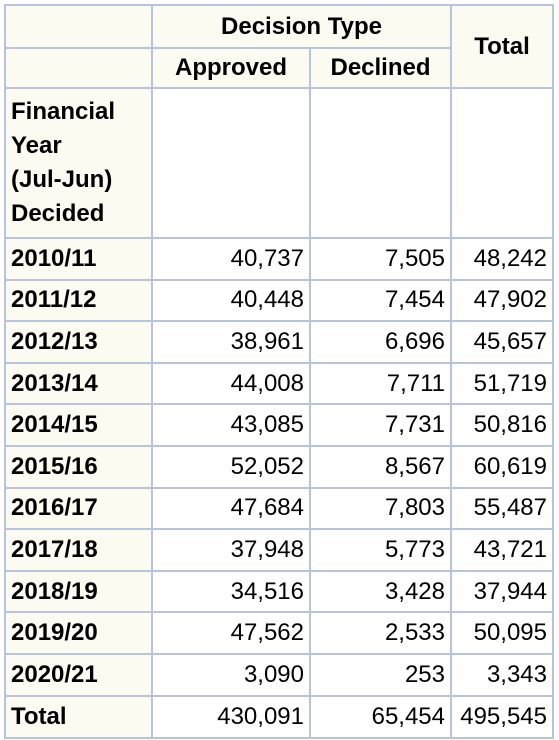 The image size is (559, 740). What do you see at coordinates (78, 26) in the screenshot?
I see `corner-cell` at bounding box center [78, 26].